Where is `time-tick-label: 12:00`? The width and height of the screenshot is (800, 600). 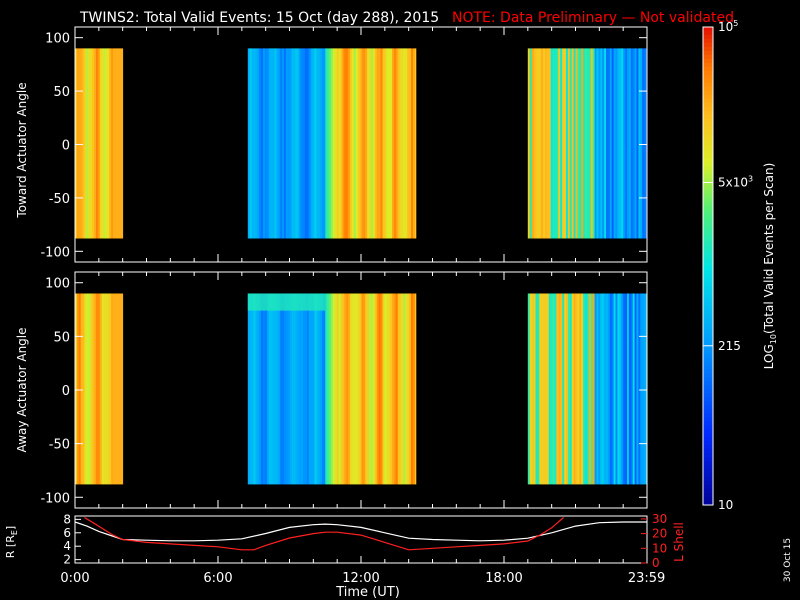 time-tick-label: 12:00 is located at coordinates (360, 578).